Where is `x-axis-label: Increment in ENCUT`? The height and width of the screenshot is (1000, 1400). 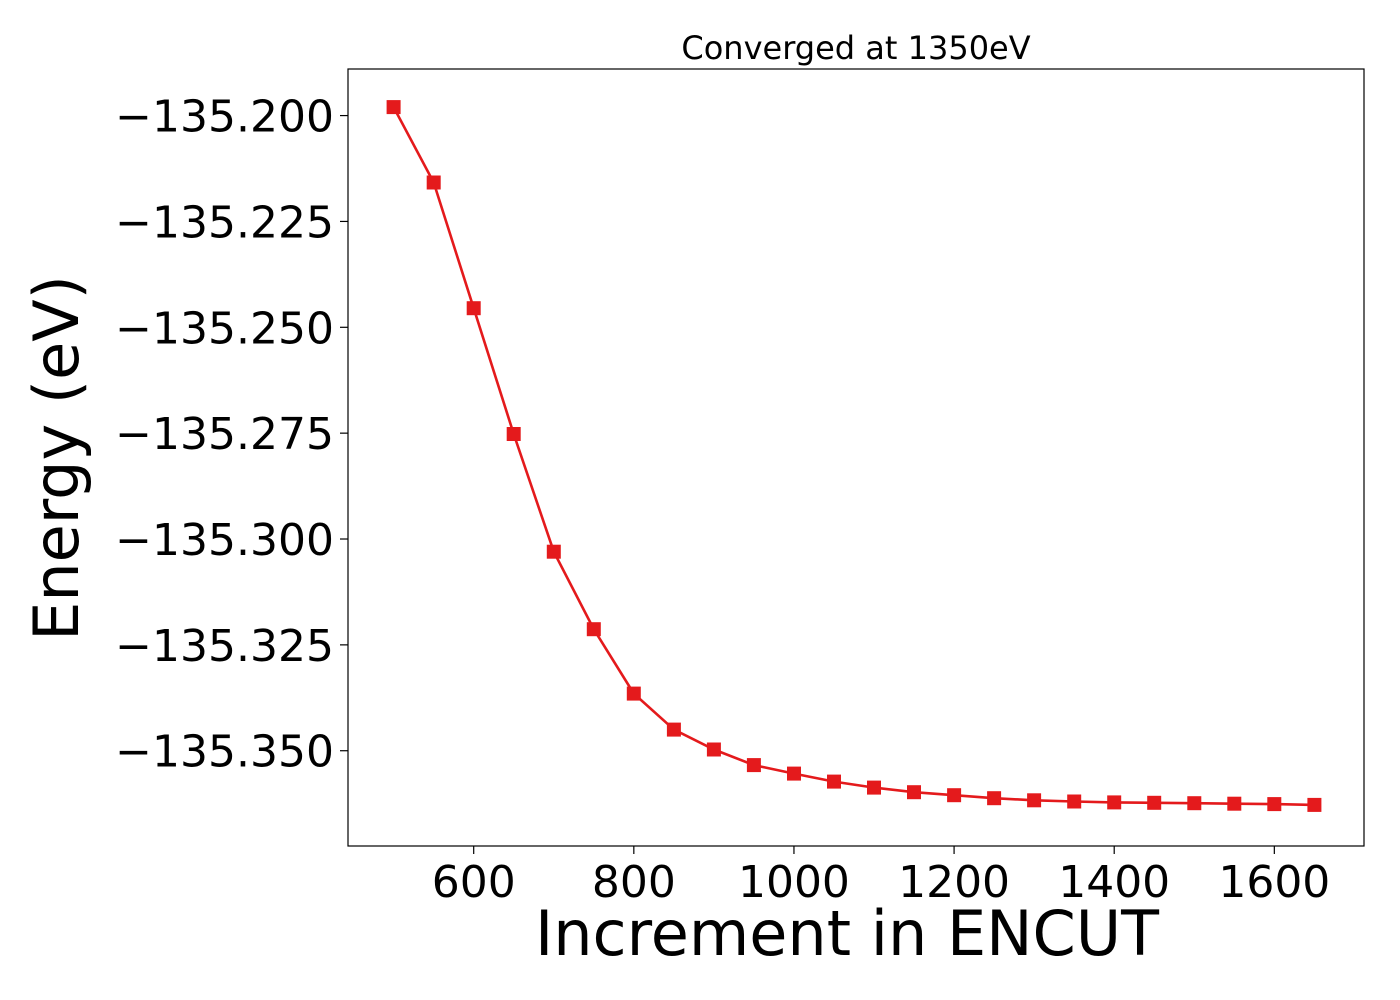 x-axis-label: Increment in ENCUT is located at coordinates (847, 933).